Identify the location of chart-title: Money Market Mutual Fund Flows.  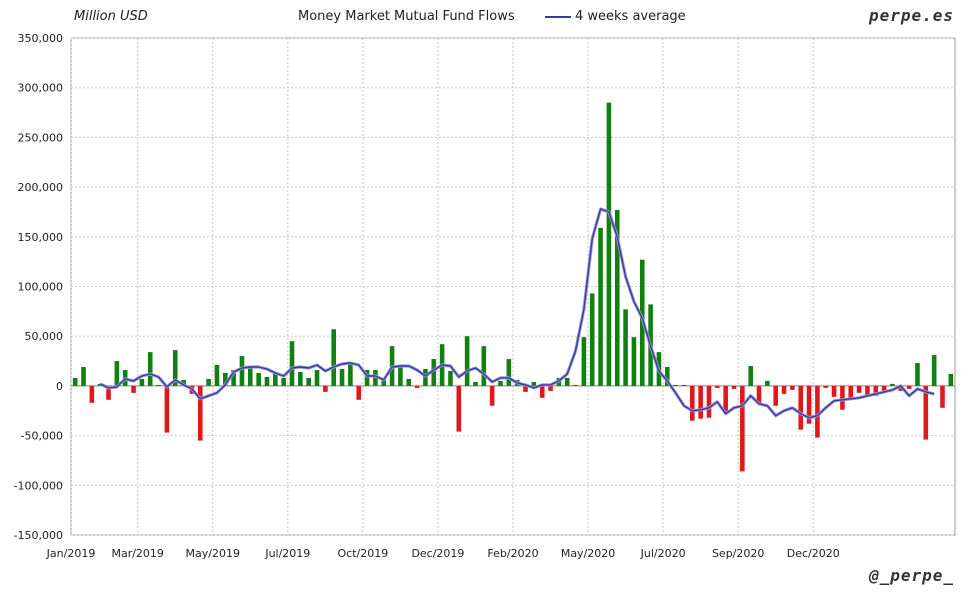
(406, 16).